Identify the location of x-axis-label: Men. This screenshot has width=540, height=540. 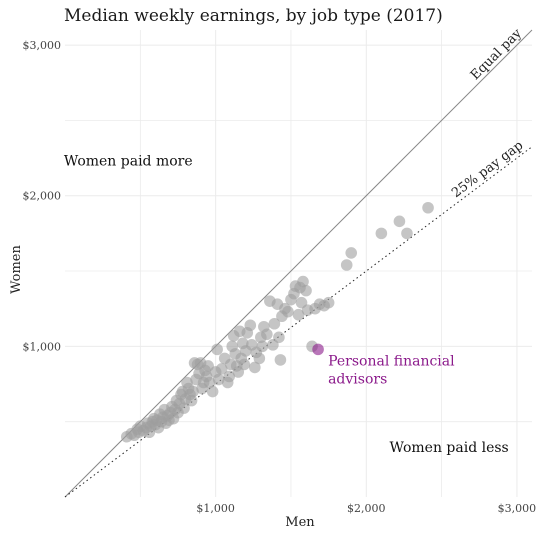
(300, 522).